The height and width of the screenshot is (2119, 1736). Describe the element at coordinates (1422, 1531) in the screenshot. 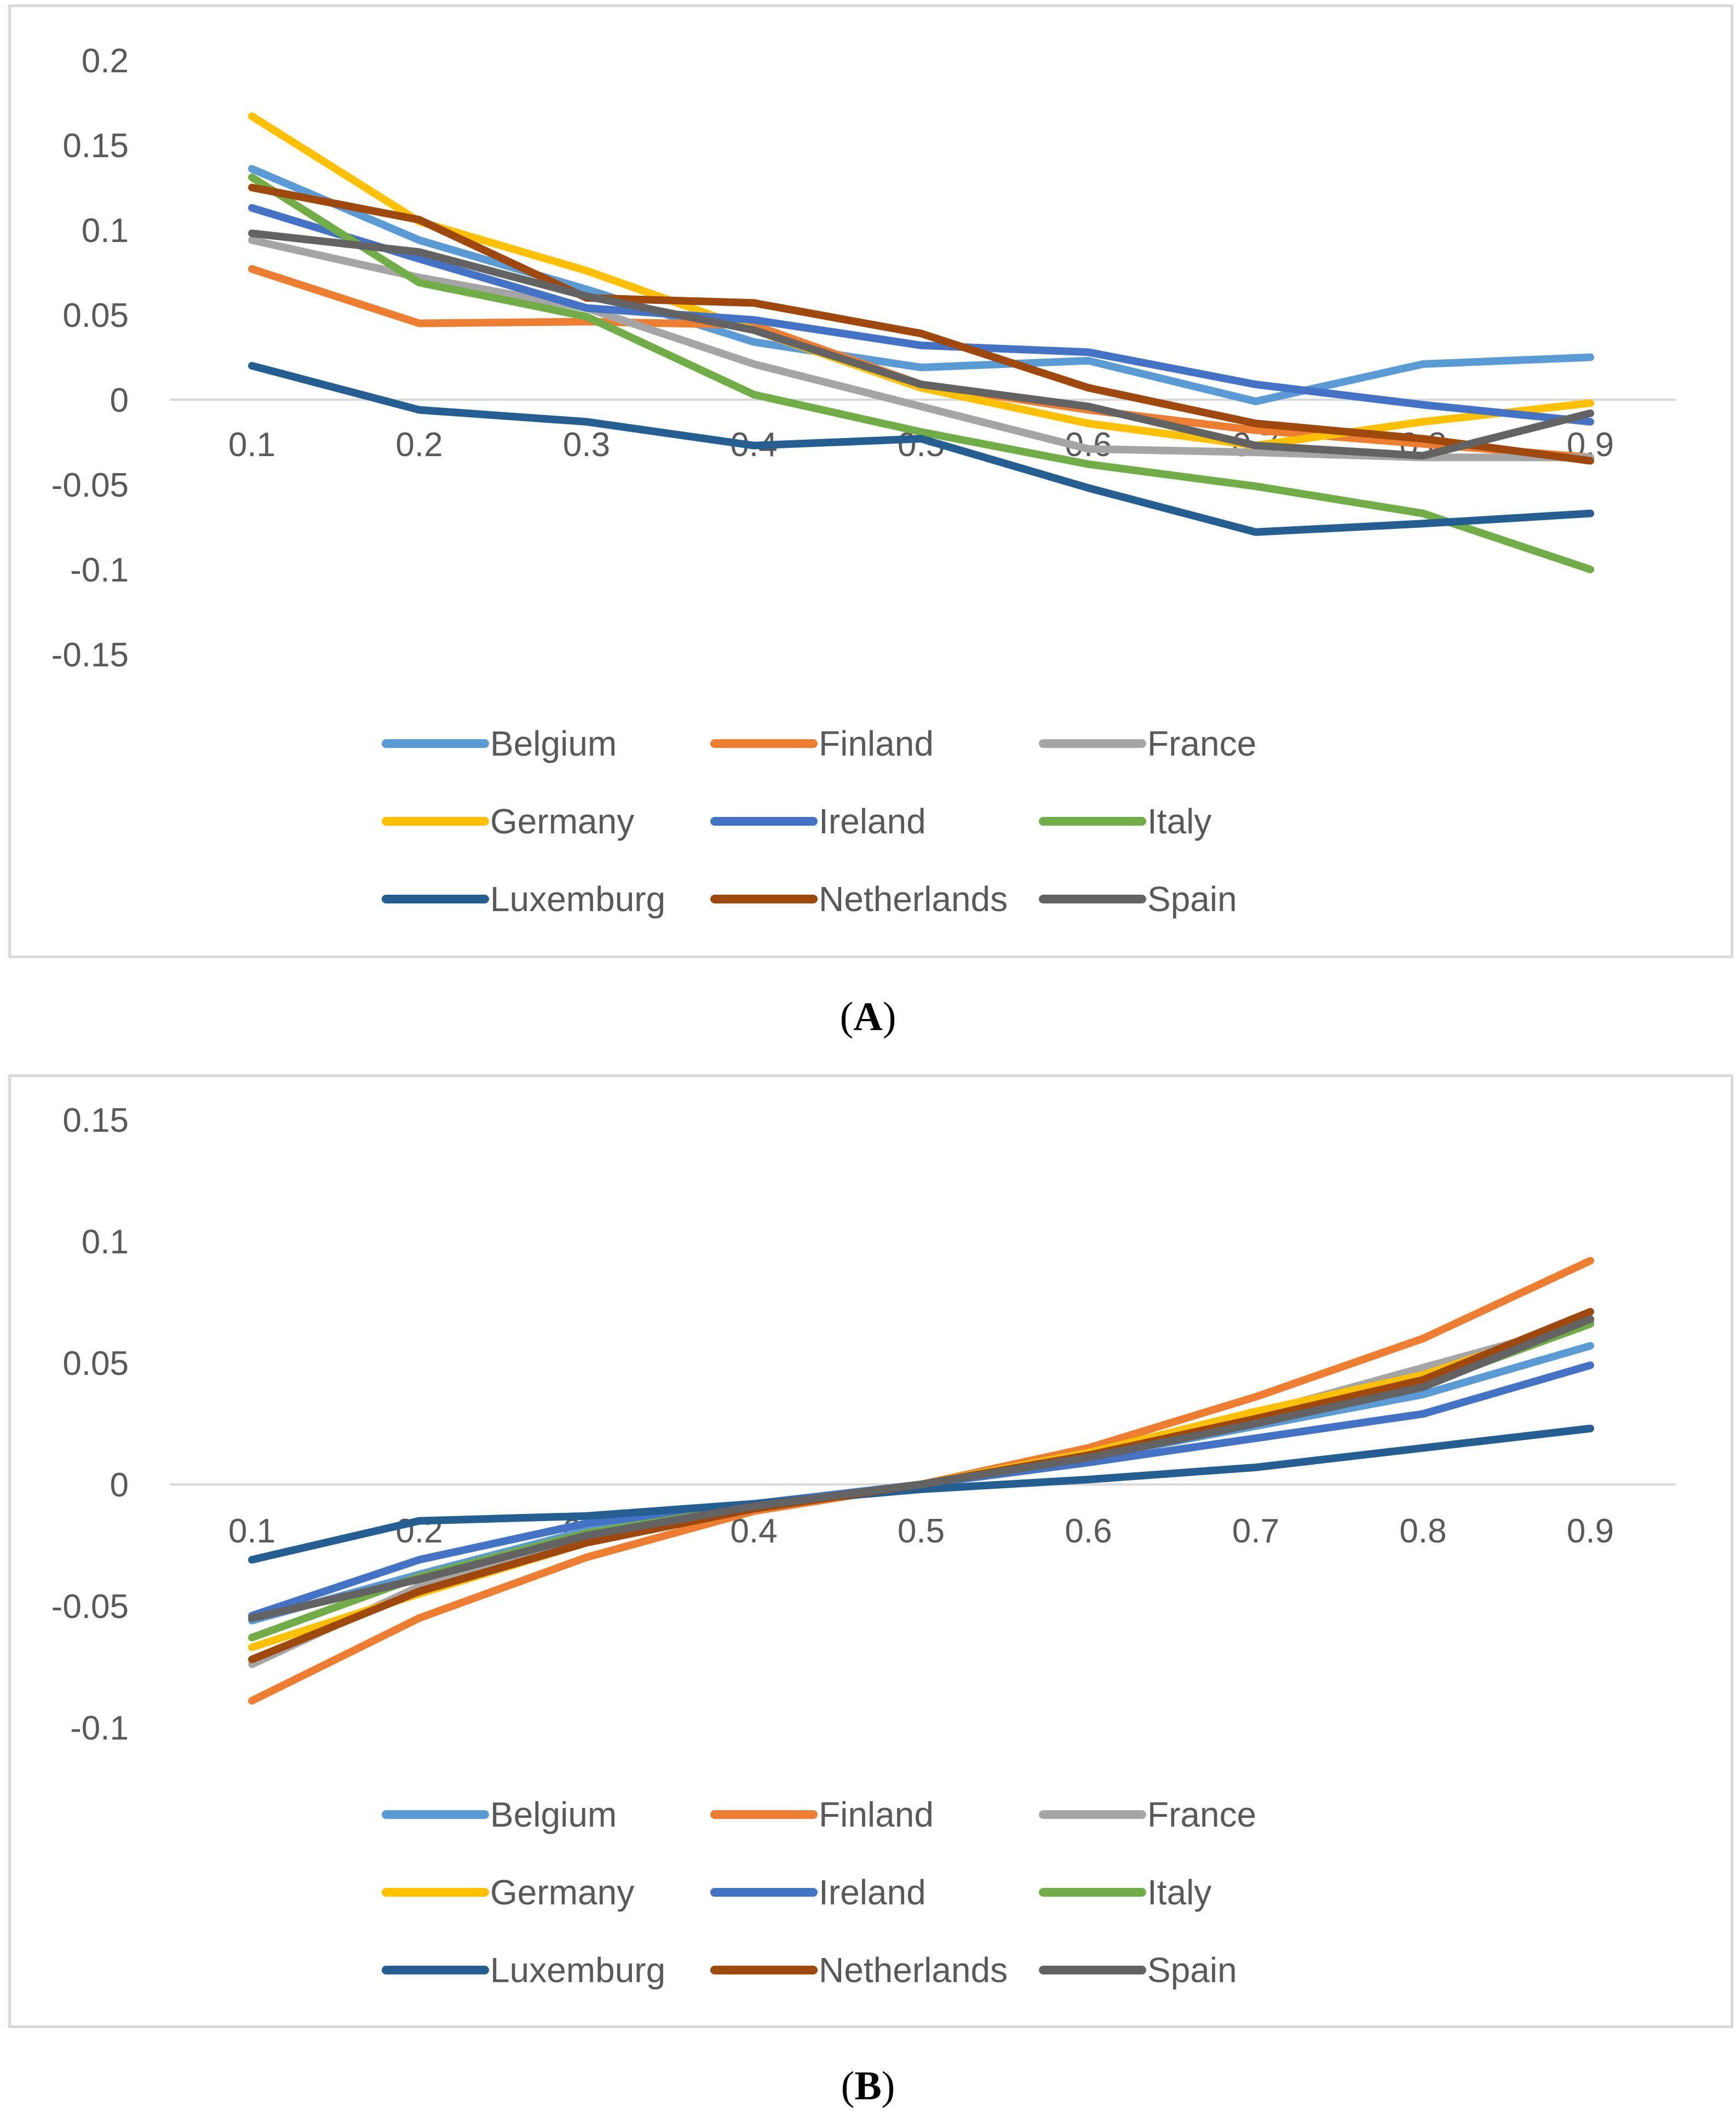

I see `x-tick-label: 0.8` at that location.